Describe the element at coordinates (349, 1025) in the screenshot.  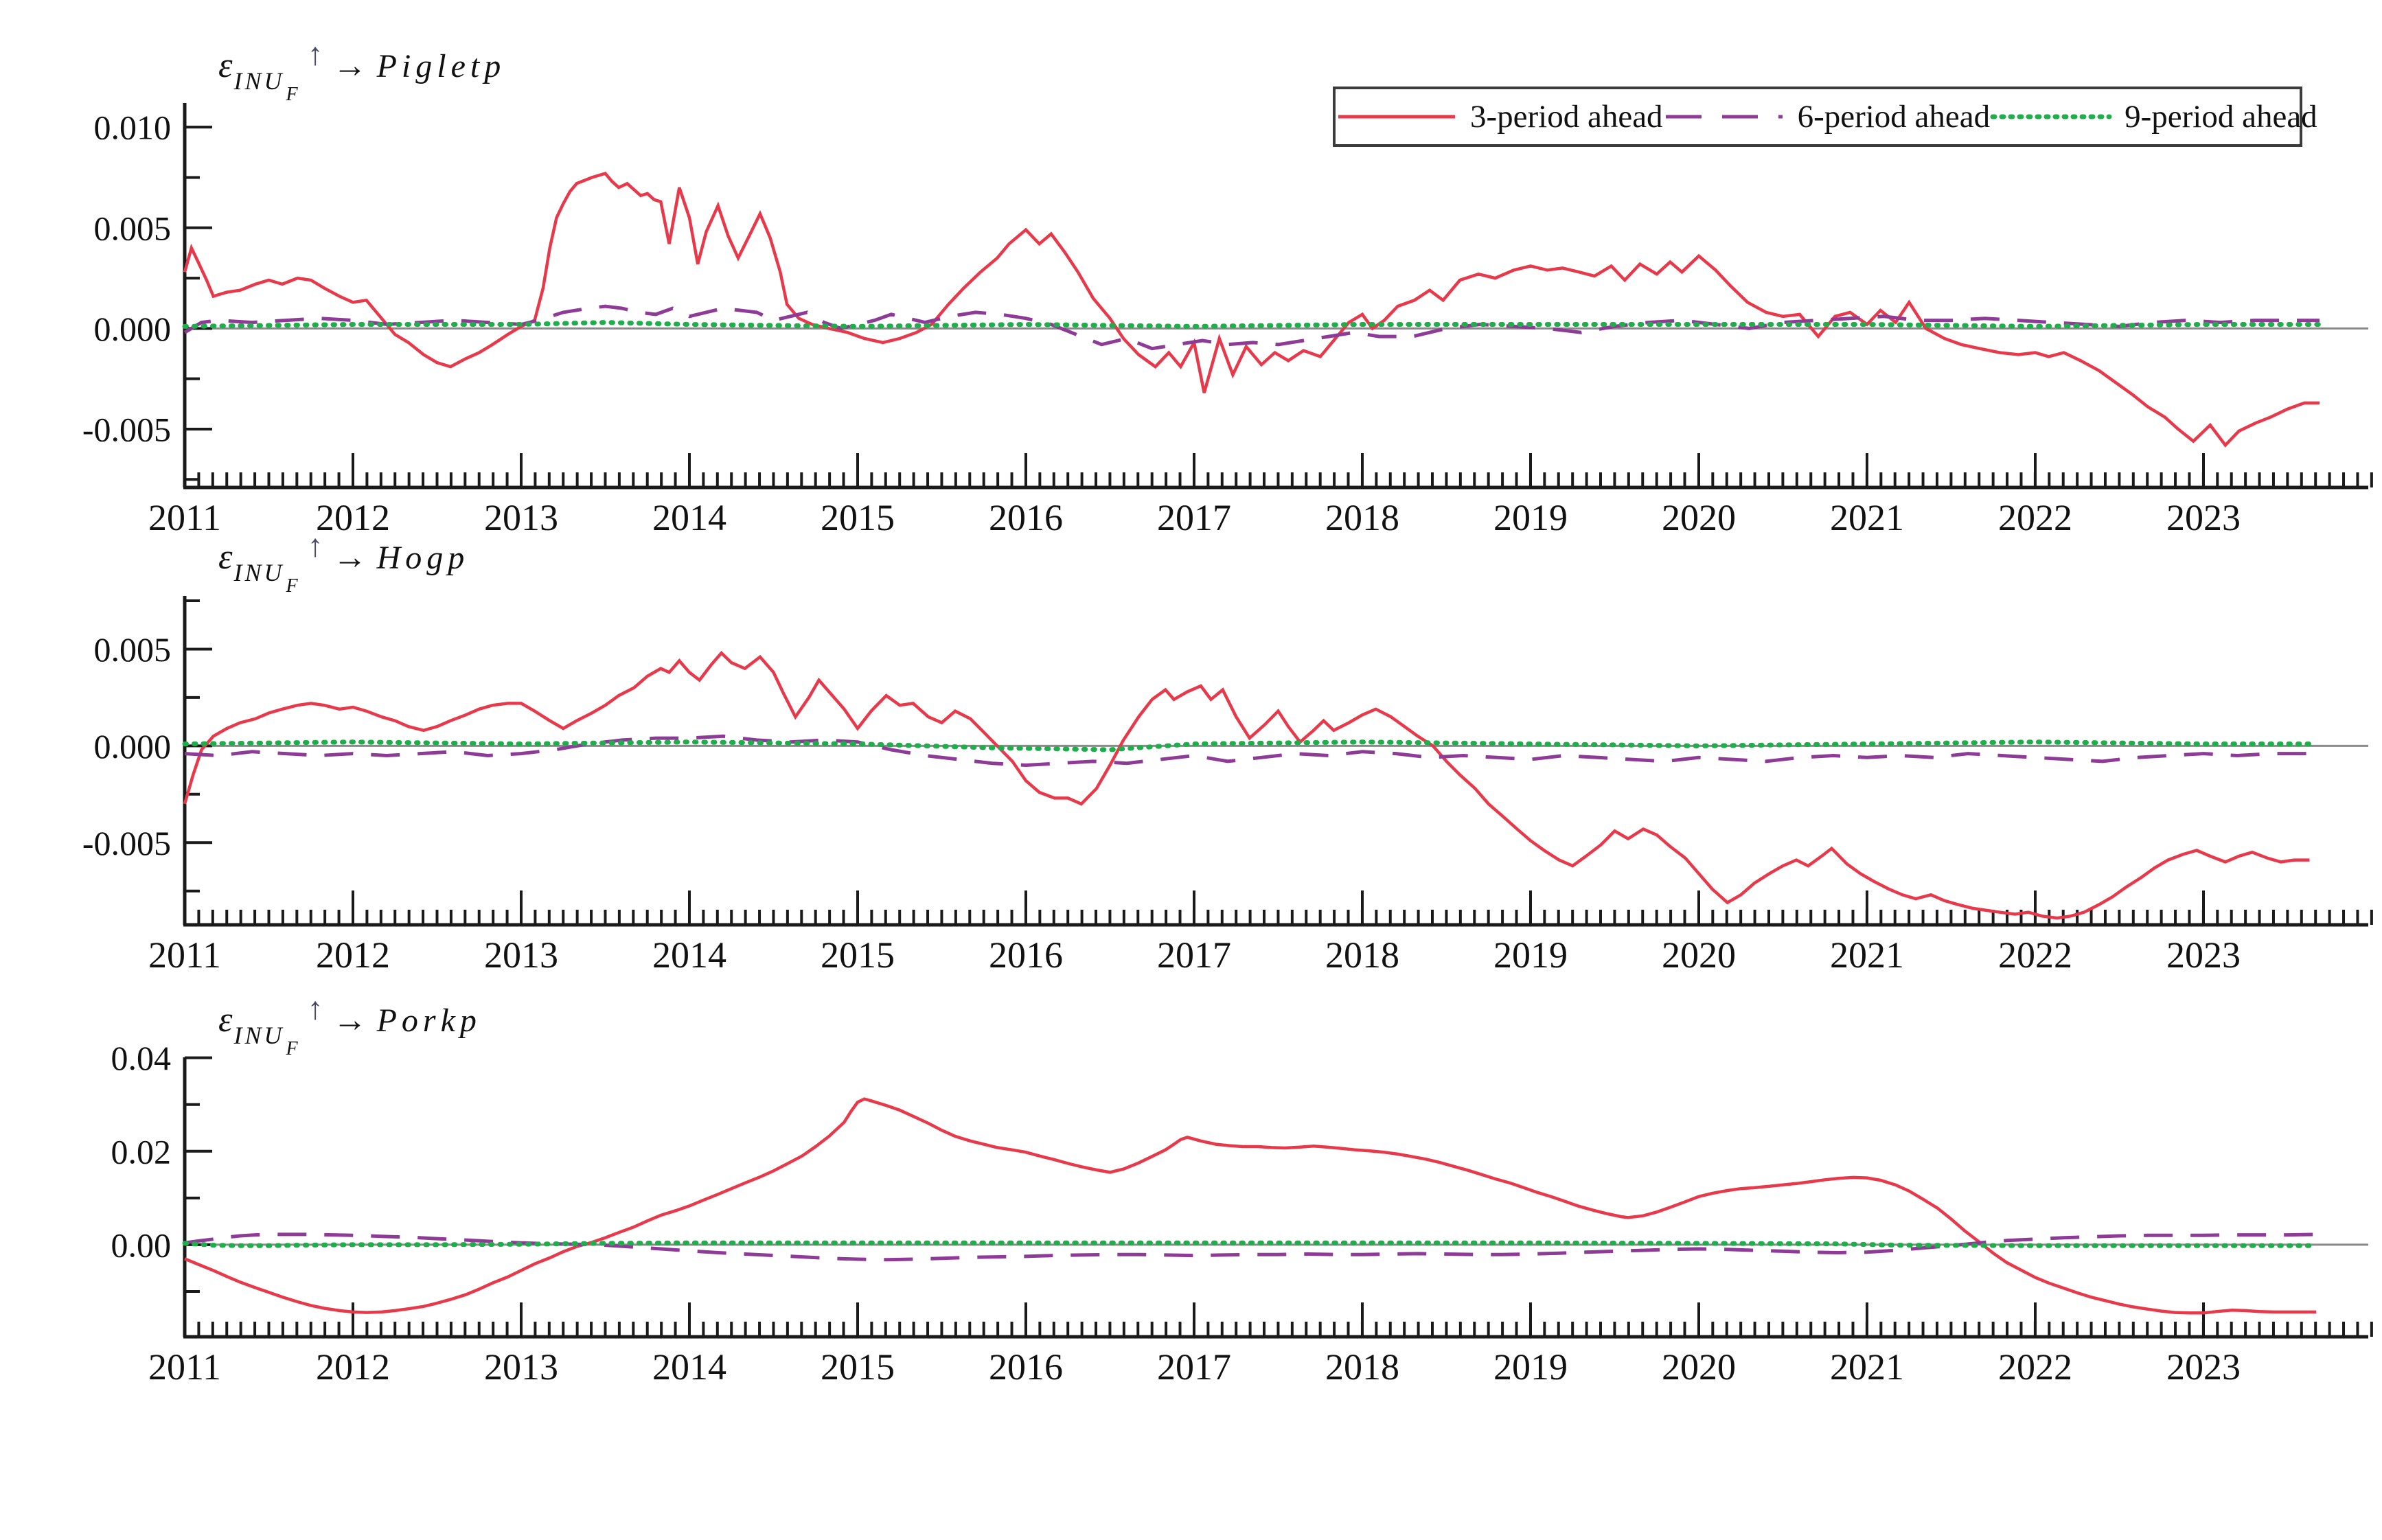
I see `subplot-title: εINUF↑ → Porkp` at that location.